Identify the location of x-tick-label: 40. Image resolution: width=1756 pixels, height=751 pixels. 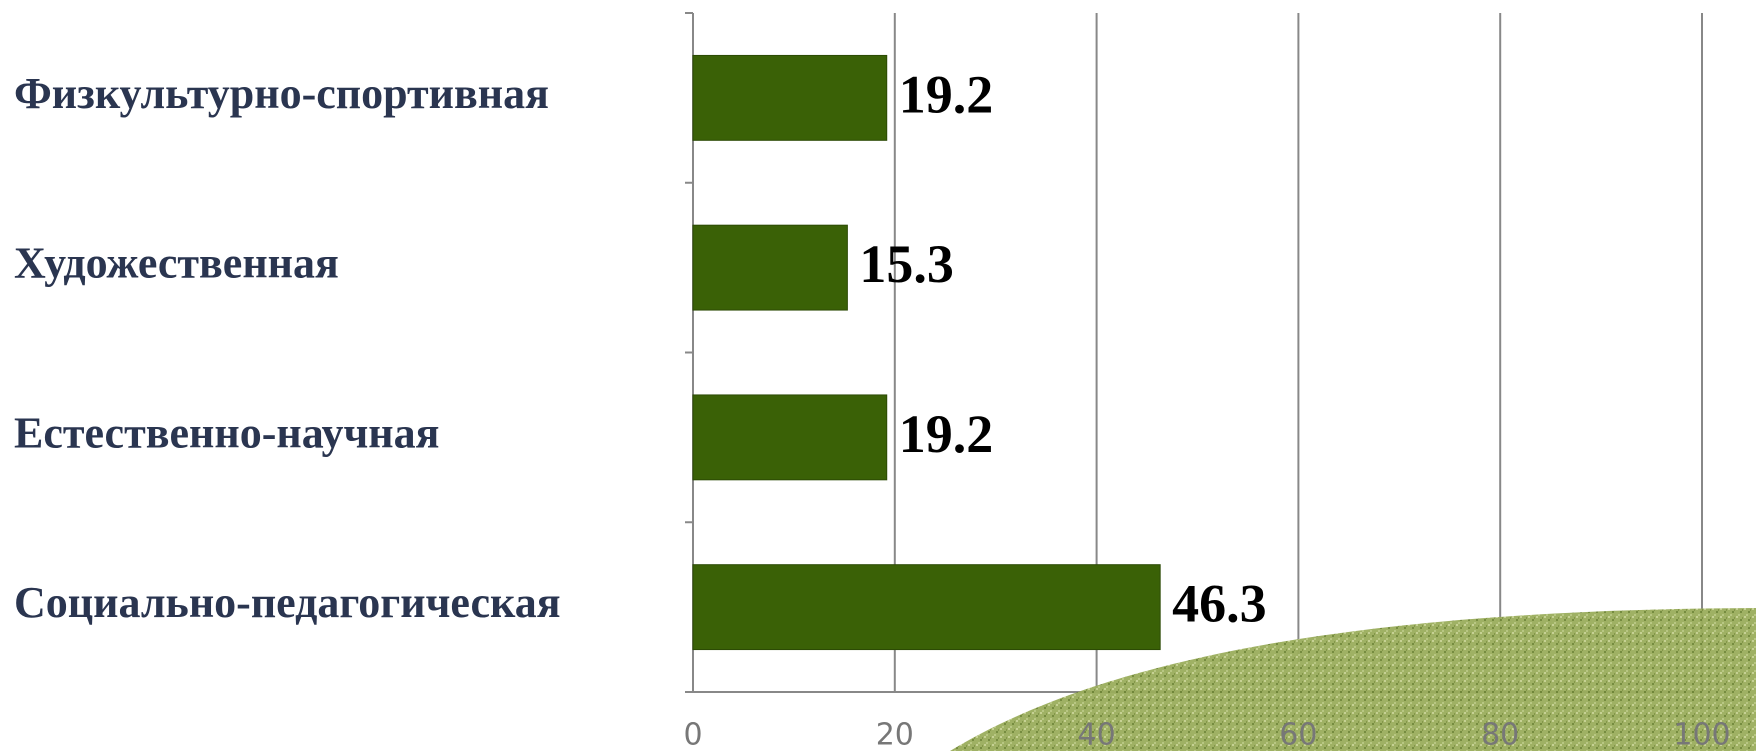
(1097, 734).